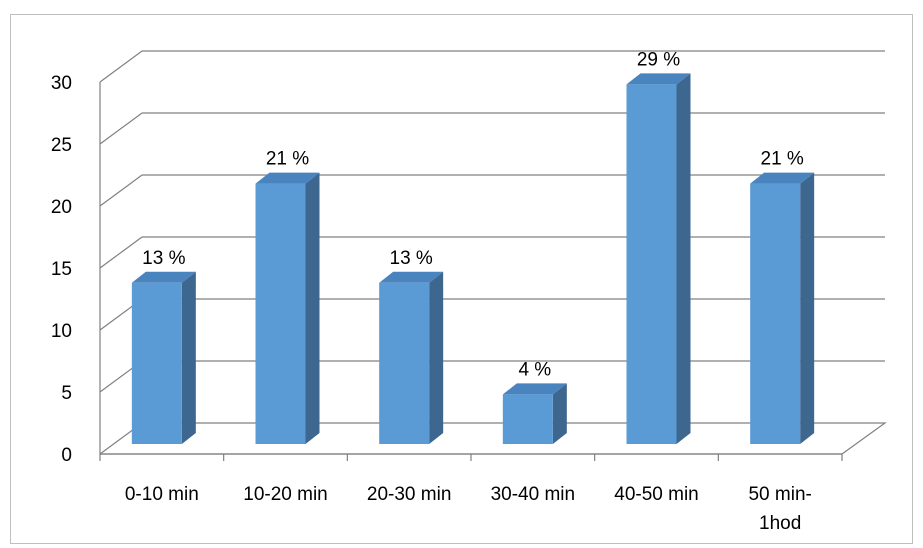  Describe the element at coordinates (61, 331) in the screenshot. I see `y-tick-label: 10` at that location.